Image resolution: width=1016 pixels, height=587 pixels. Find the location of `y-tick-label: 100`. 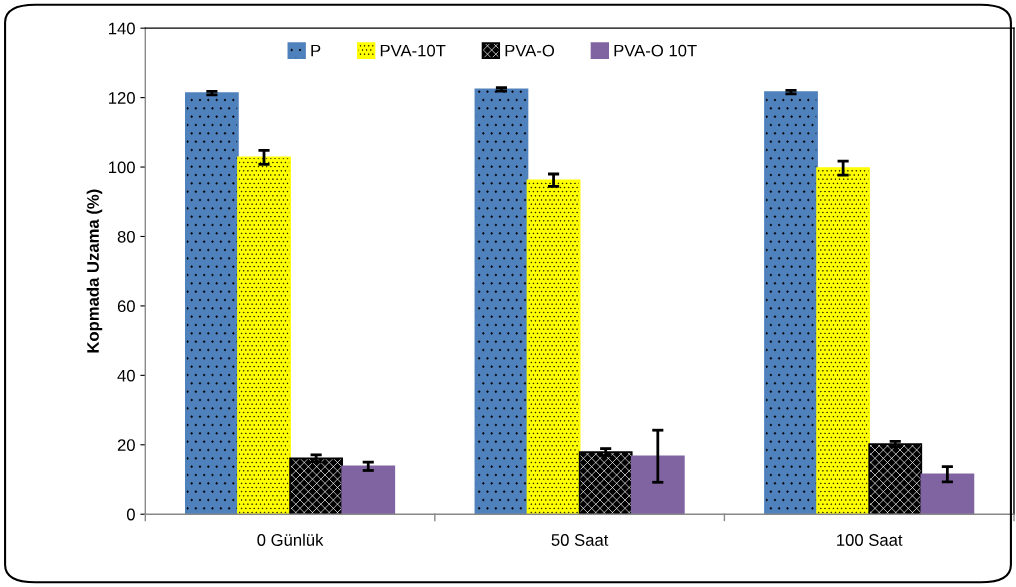

y-tick-label: 100 is located at coordinates (122, 167).